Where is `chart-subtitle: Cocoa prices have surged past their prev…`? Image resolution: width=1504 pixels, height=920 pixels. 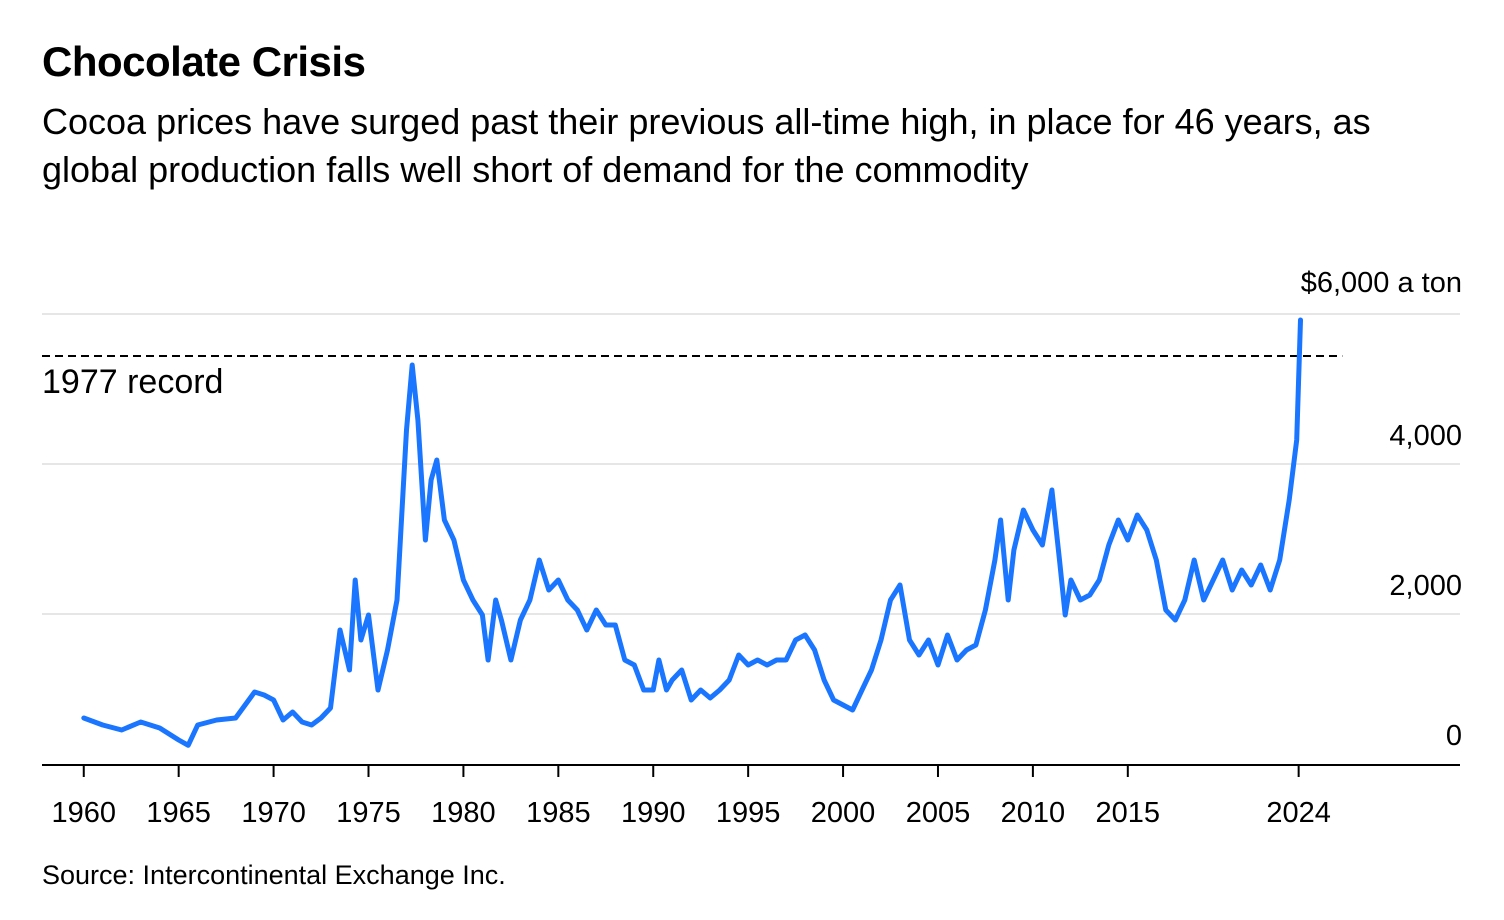 chart-subtitle: Cocoa prices have surged past their prev… is located at coordinates (706, 145).